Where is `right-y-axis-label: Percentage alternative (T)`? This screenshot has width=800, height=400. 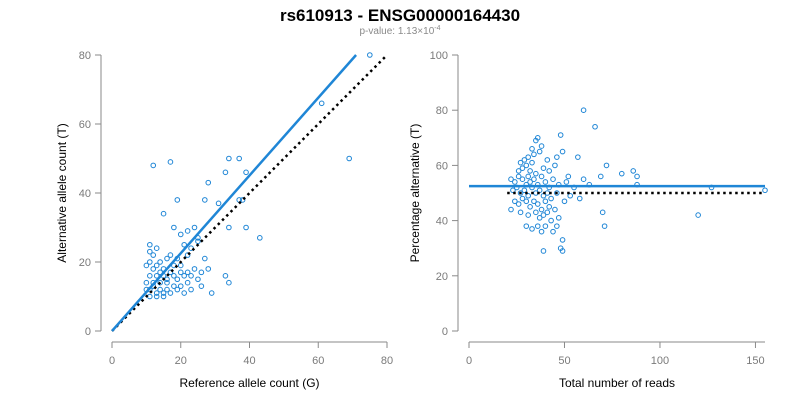 right-y-axis-label: Percentage alternative (T) is located at coordinates (415, 193).